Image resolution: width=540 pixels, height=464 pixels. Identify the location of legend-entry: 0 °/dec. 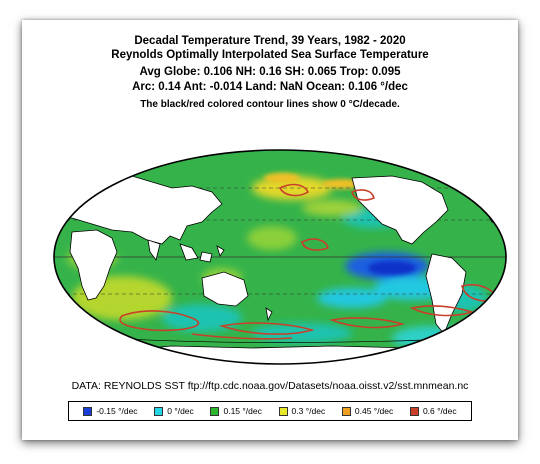
(174, 411).